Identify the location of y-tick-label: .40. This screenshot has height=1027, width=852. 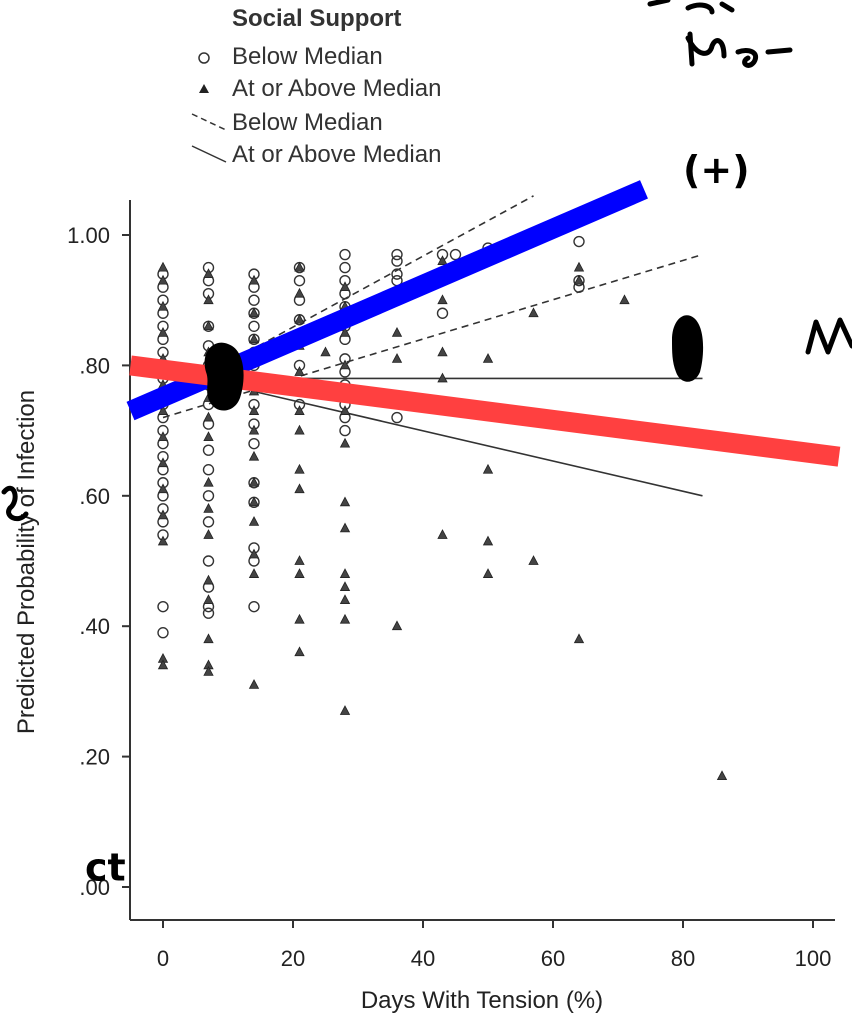
(94, 626).